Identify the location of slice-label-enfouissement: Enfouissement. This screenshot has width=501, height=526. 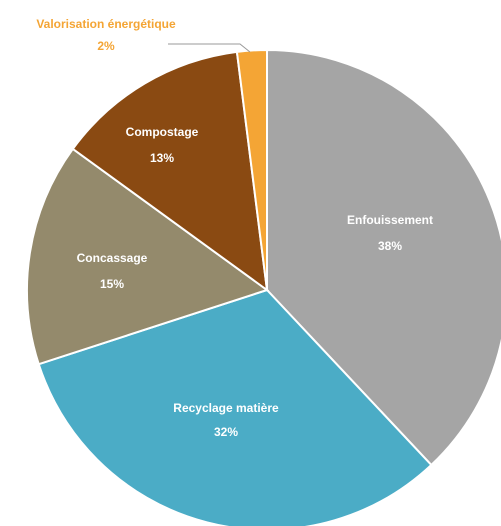
(390, 220).